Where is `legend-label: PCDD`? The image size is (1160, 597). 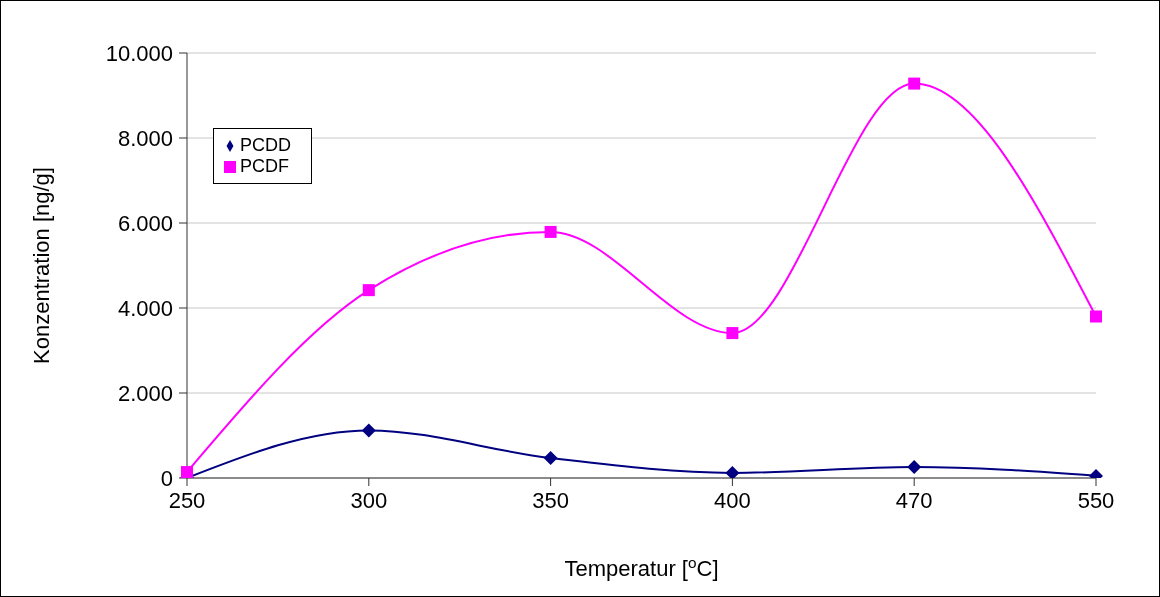 legend-label: PCDD is located at coordinates (266, 145).